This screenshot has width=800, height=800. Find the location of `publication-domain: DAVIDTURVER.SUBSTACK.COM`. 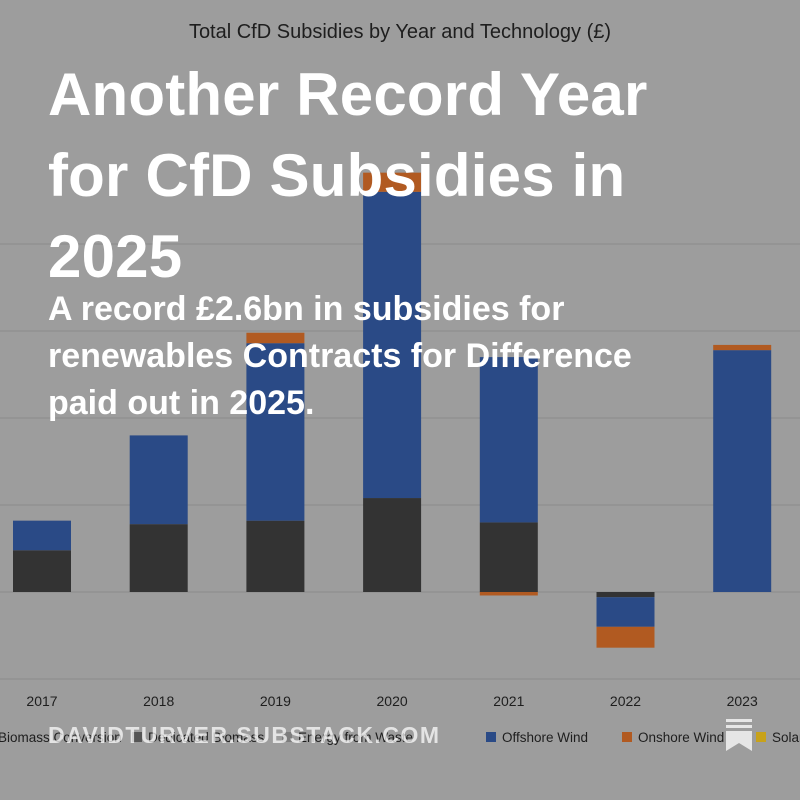

publication-domain: DAVIDTURVER.SUBSTACK.COM is located at coordinates (244, 735).